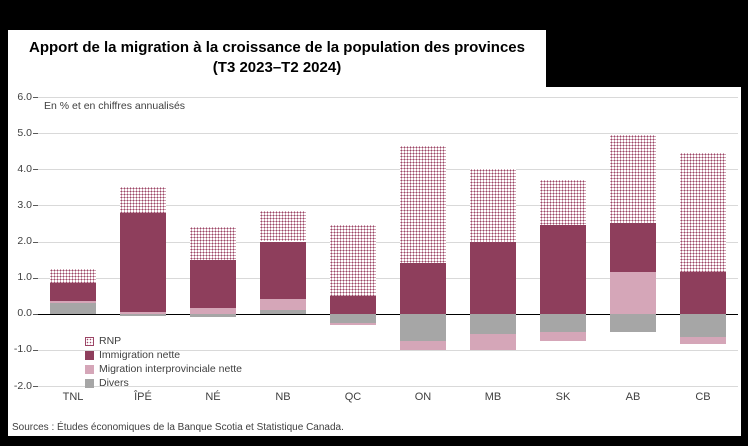 This screenshot has width=748, height=446. Describe the element at coordinates (143, 397) in the screenshot. I see `x-category-label: ÎPÉ` at that location.